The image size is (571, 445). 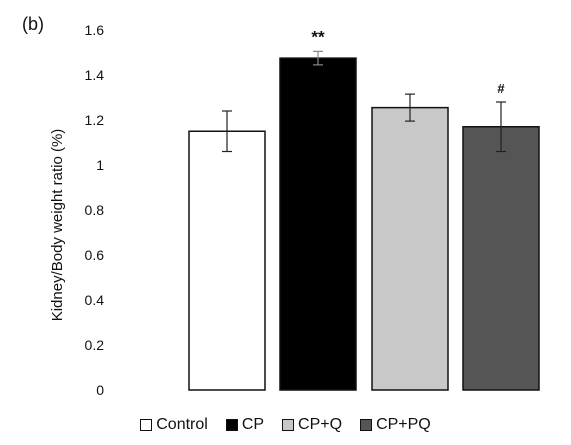 What do you see at coordinates (182, 424) in the screenshot?
I see `legend-label: Control` at bounding box center [182, 424].